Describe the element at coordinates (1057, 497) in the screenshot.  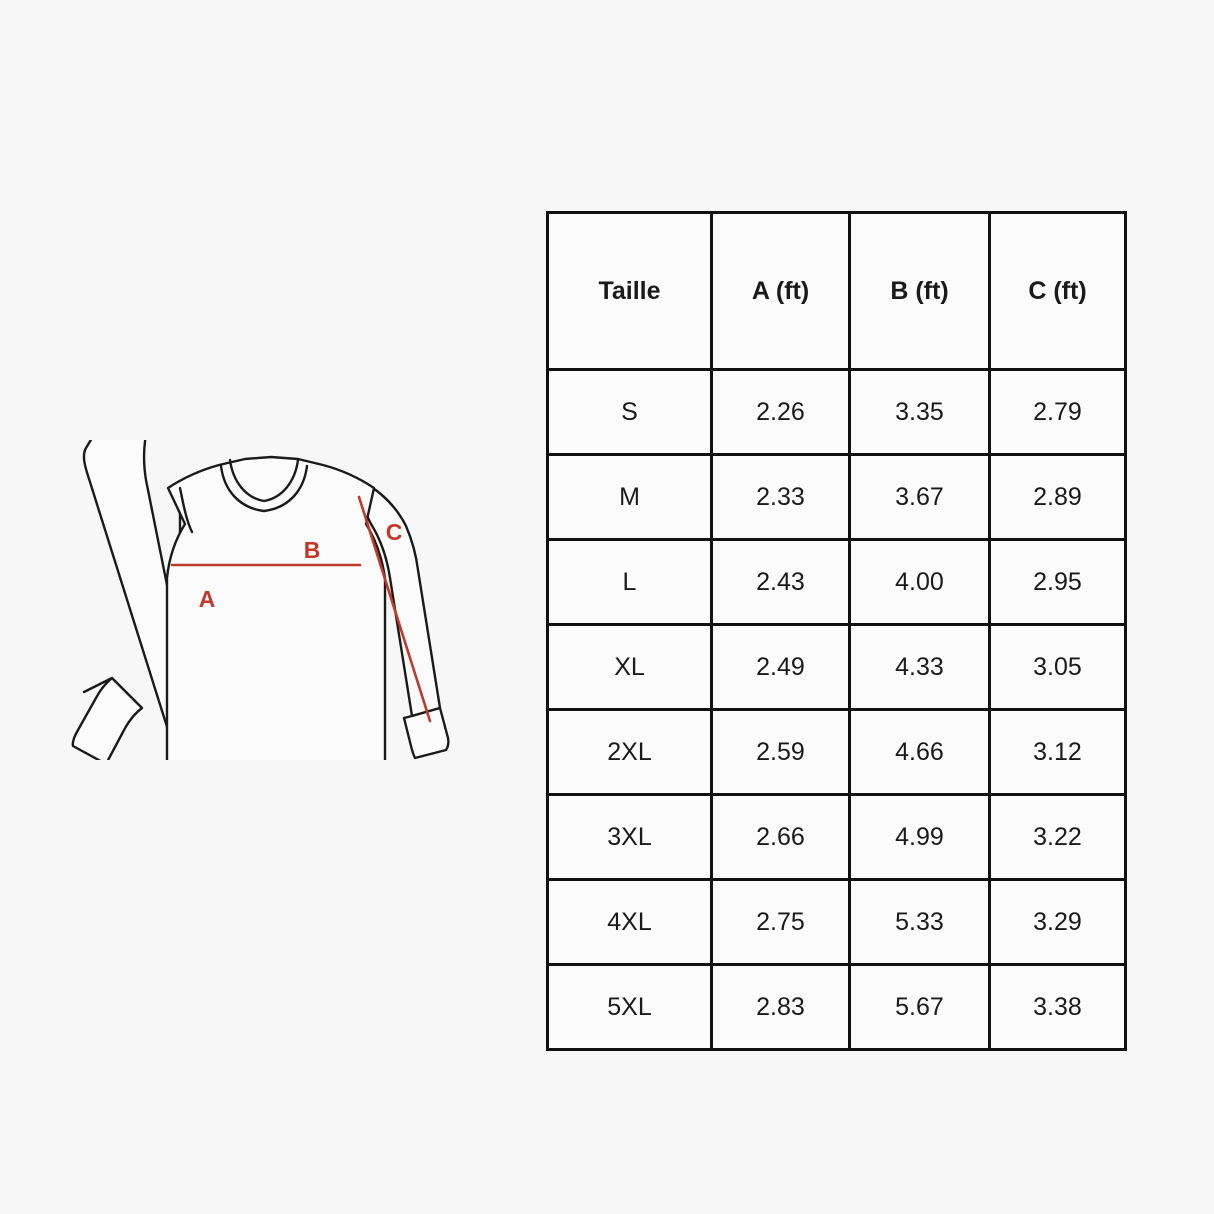
I see `cell-c: 2.89` at that location.